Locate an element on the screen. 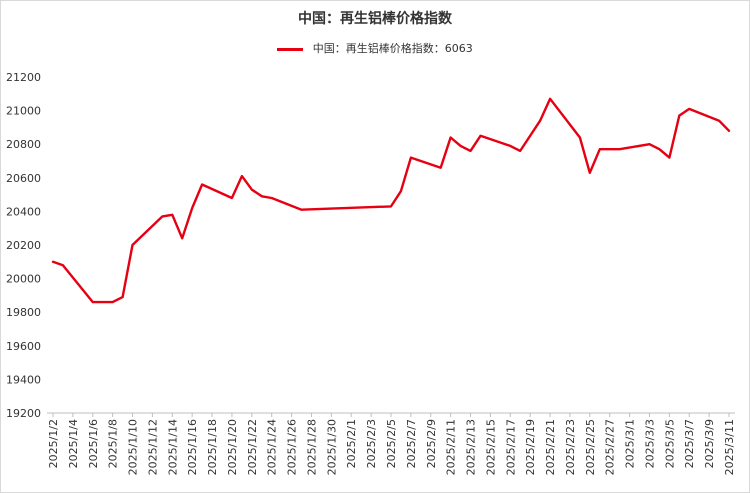 This screenshot has width=750, height=493. x-tick-label: 2025/2/1 is located at coordinates (351, 443).